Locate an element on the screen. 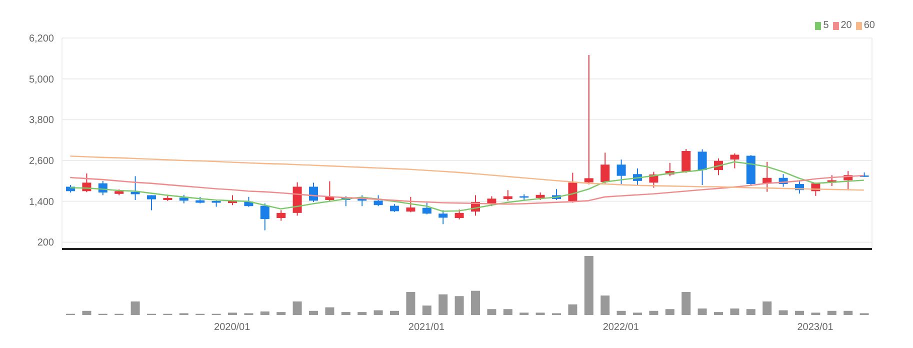  legend-label: 20 is located at coordinates (846, 25).